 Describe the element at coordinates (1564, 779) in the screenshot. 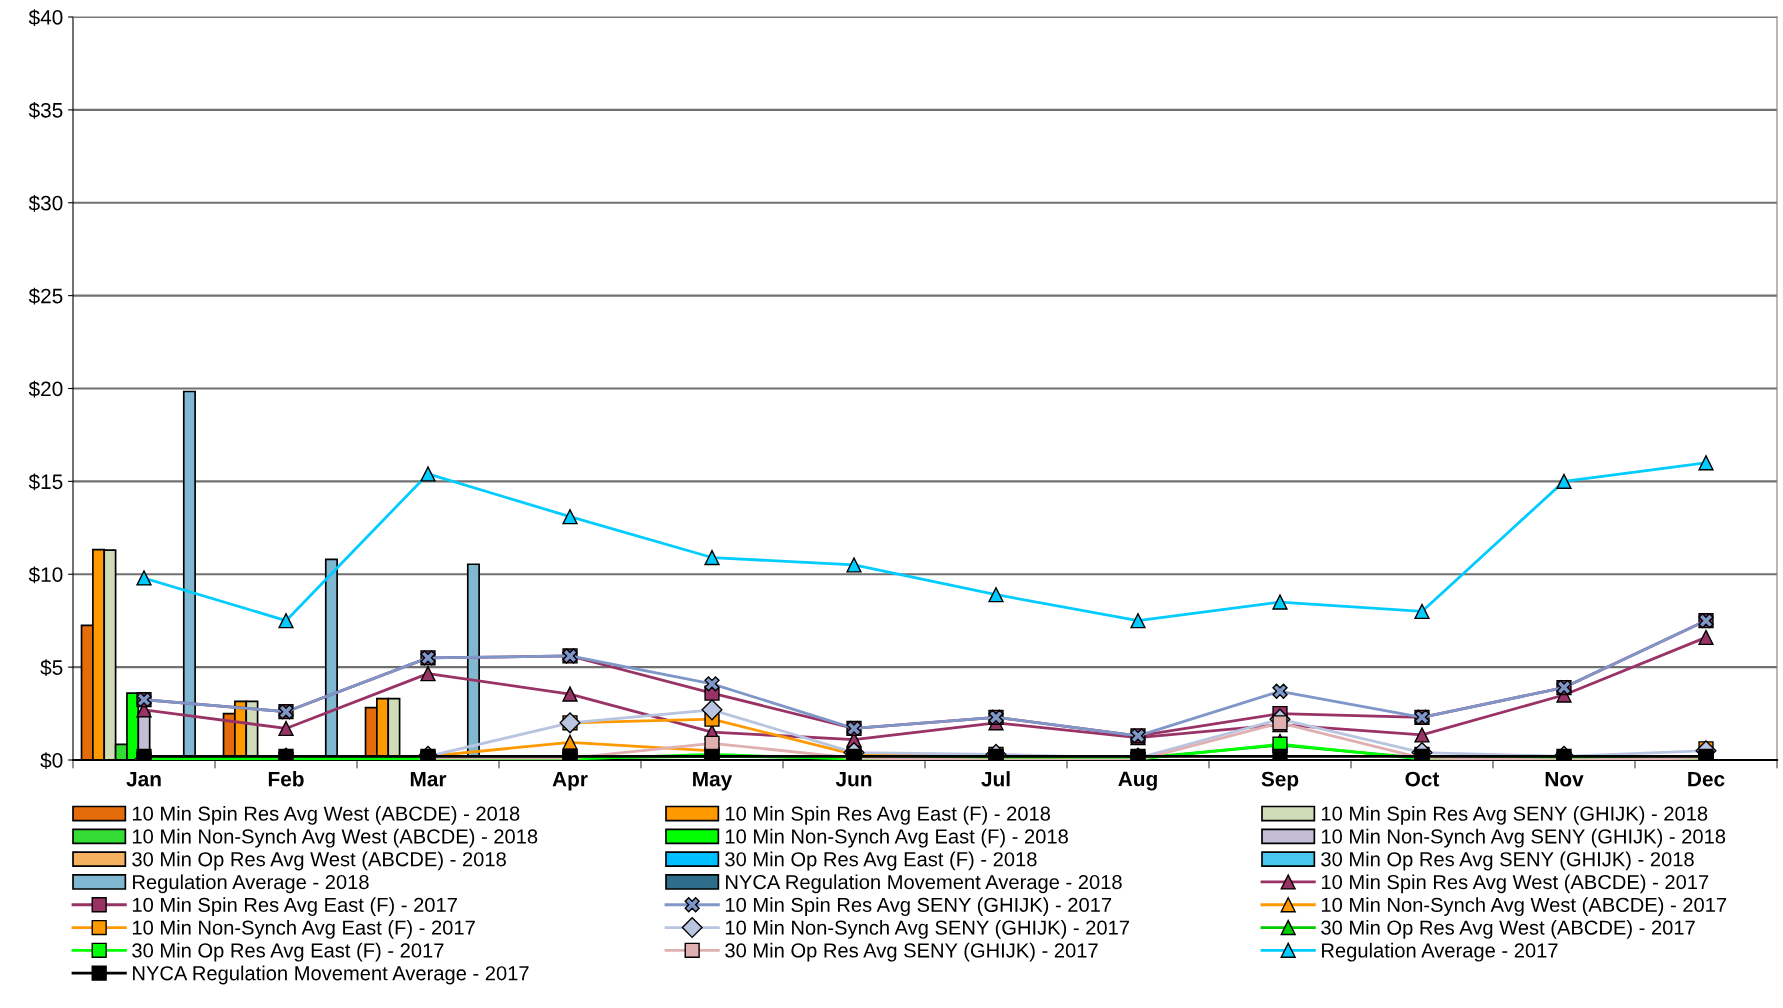

I see `x-tick-label: Nov` at that location.